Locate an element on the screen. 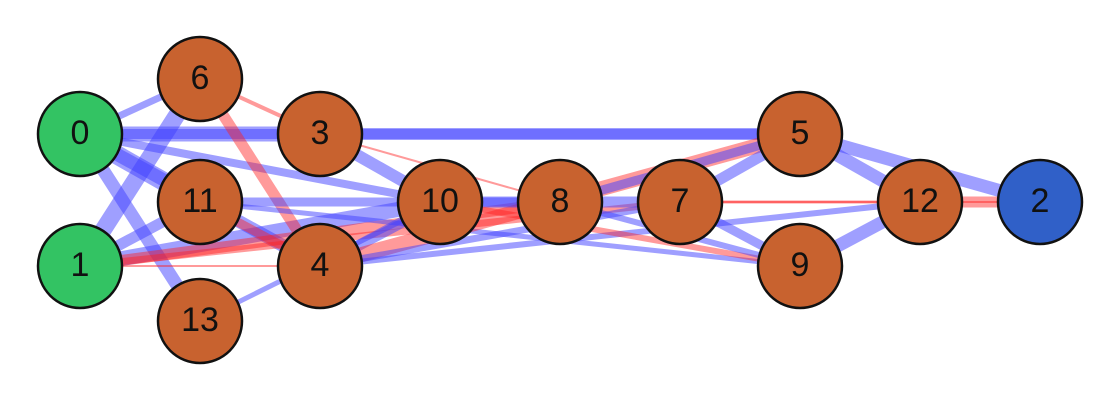  node-10-circle is located at coordinates (440, 202).